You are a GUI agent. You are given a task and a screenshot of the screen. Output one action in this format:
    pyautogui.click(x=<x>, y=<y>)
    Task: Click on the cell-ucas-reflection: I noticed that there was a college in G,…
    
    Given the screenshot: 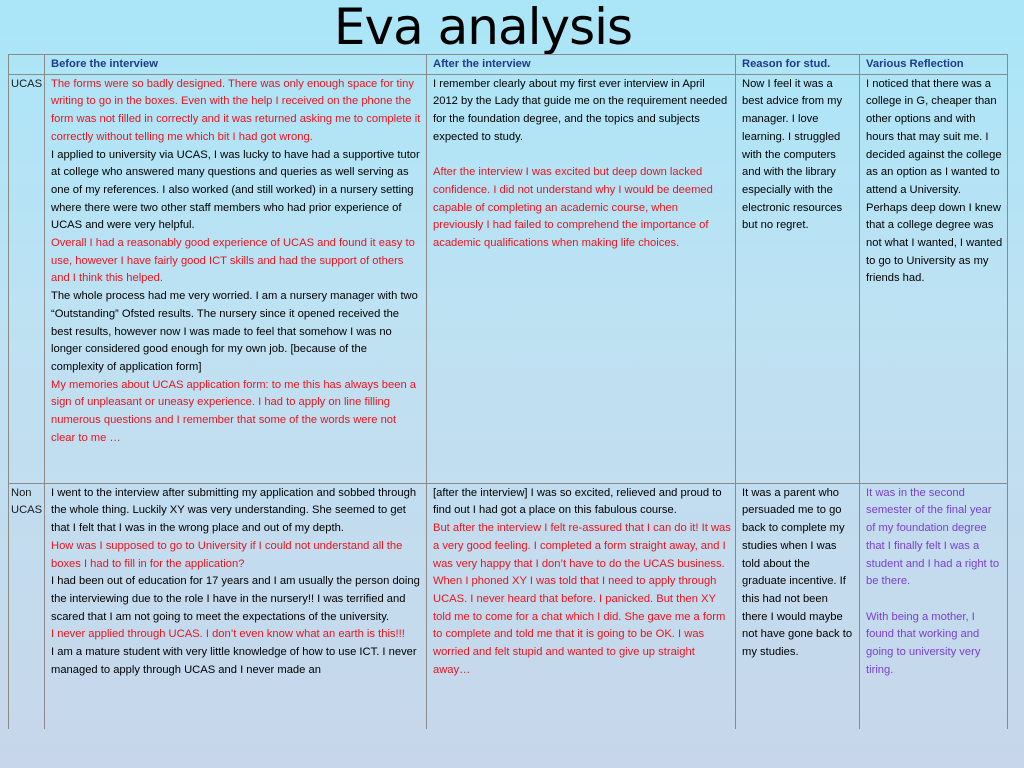 What is the action you would take?
    pyautogui.click(x=933, y=278)
    